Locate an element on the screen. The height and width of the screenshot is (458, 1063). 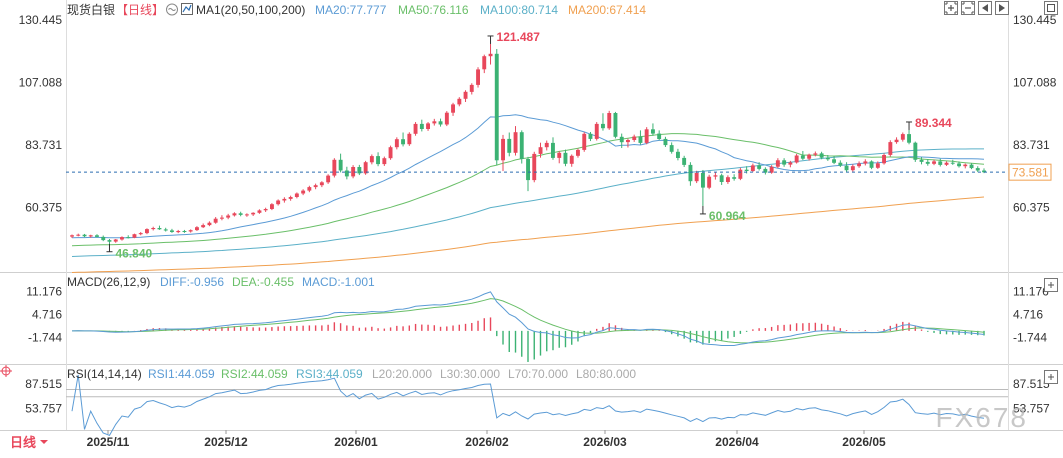
macd-dea-line is located at coordinates (528, 321).